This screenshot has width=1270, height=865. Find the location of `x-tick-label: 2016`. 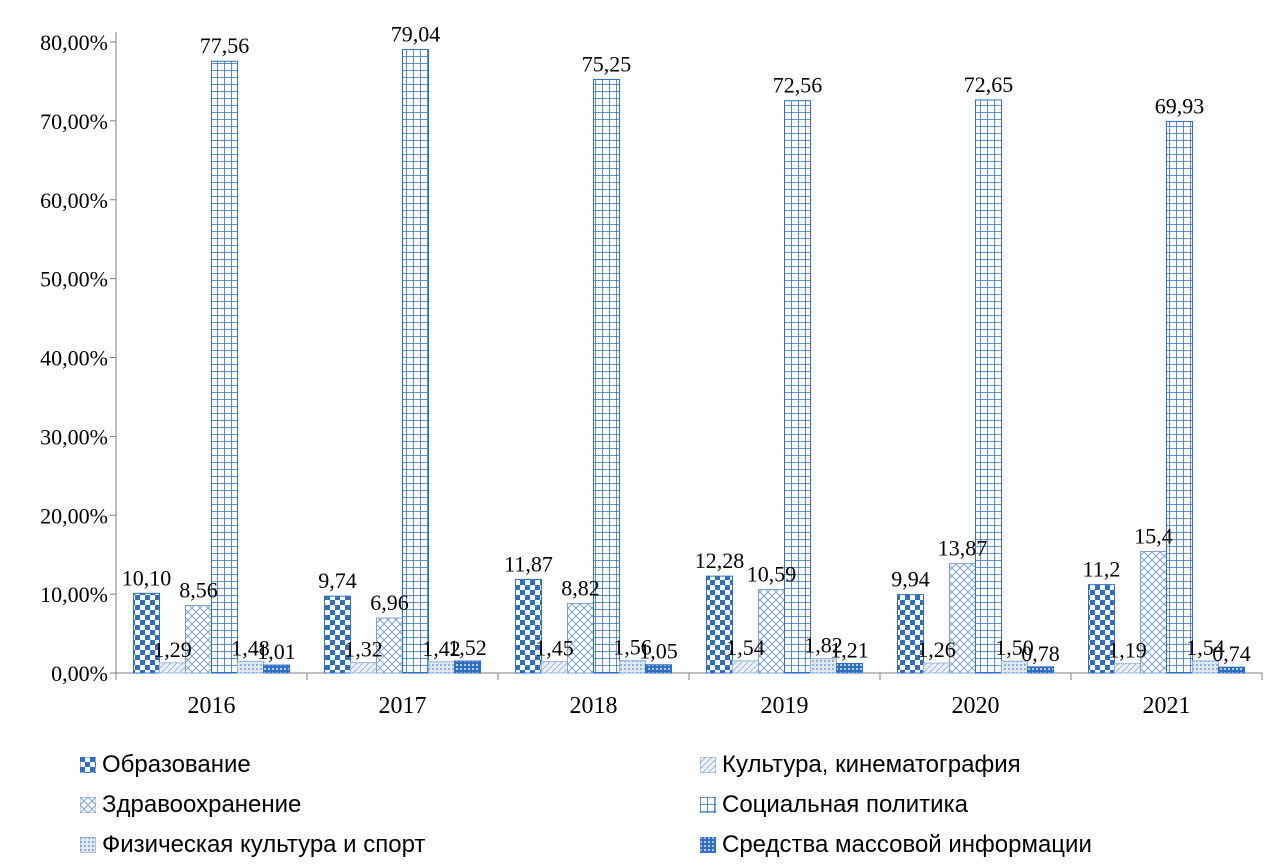

x-tick-label: 2016 is located at coordinates (212, 706).